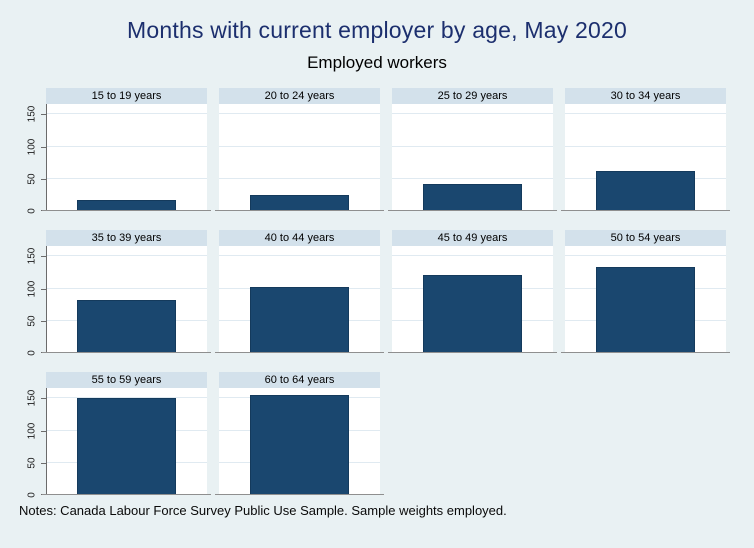 Image resolution: width=754 pixels, height=548 pixels. I want to click on panel-25-to-29-years: 25 to 29 years, so click(472, 149).